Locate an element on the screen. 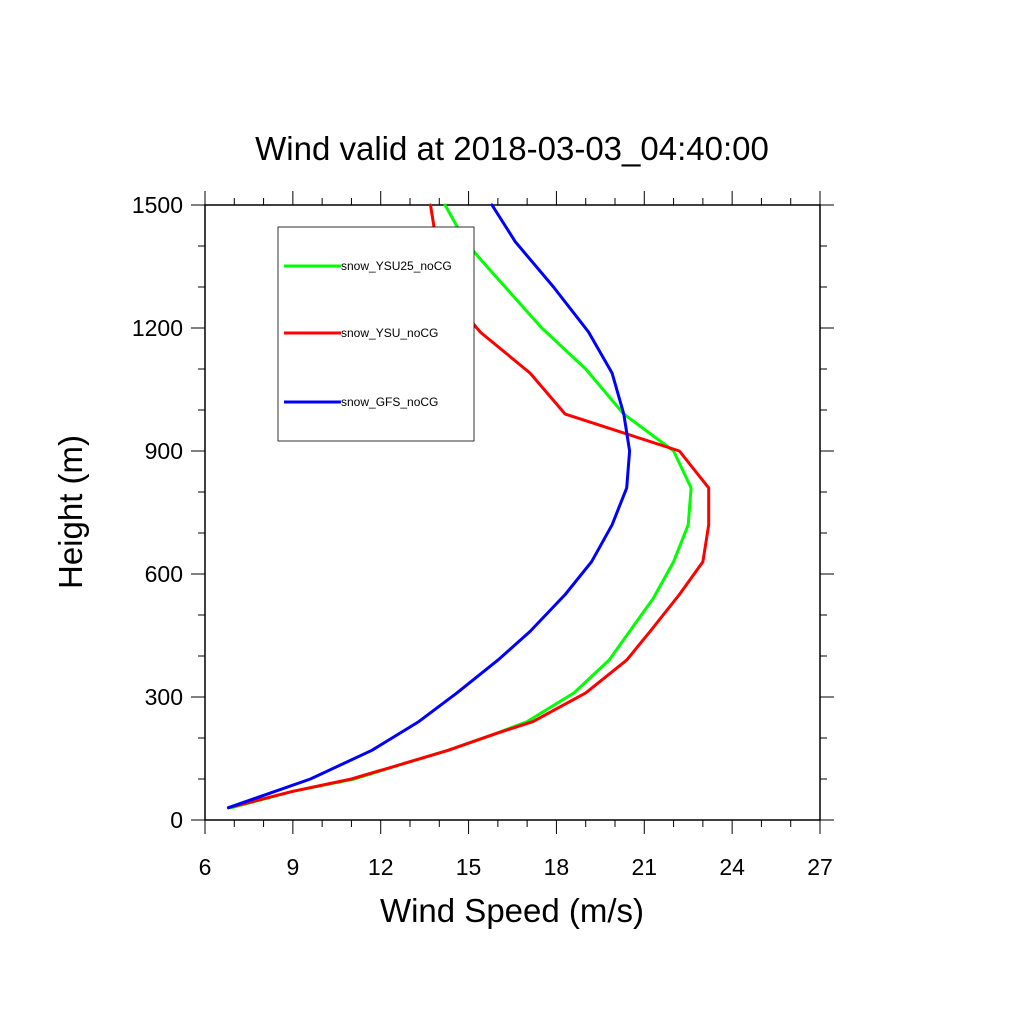 The image size is (1024, 1024). legend-label: snow_YSU25_noCG is located at coordinates (396, 266).